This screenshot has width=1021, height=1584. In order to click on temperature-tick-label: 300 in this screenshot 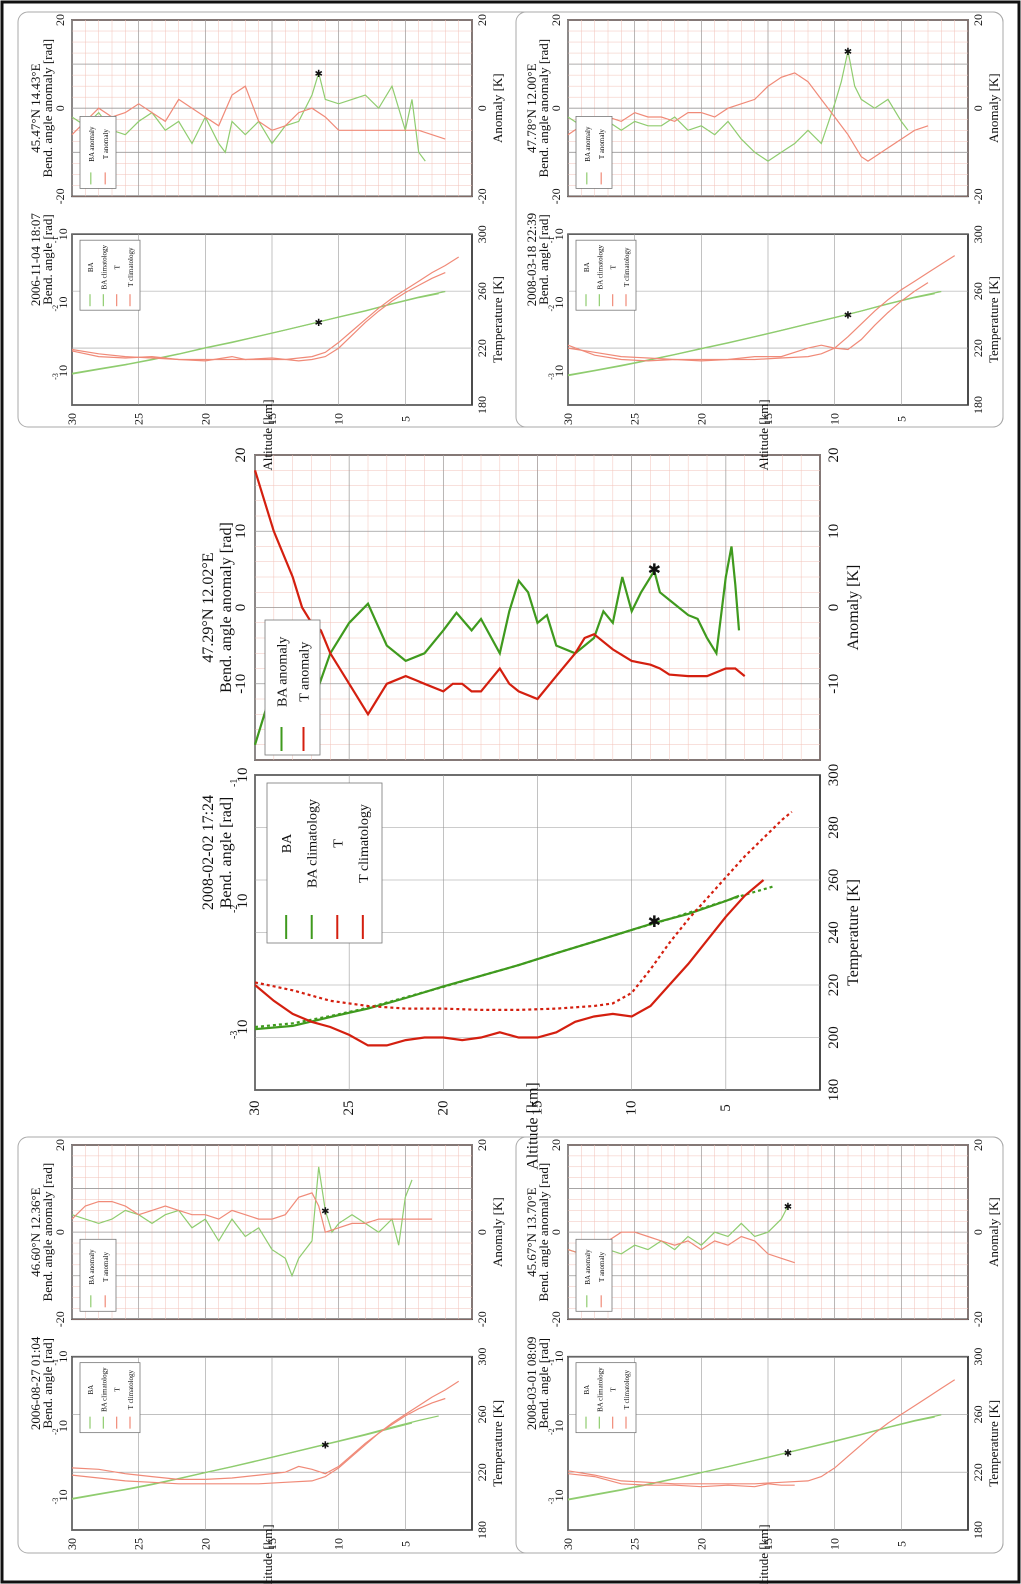, I will do `click(482, 234)`.